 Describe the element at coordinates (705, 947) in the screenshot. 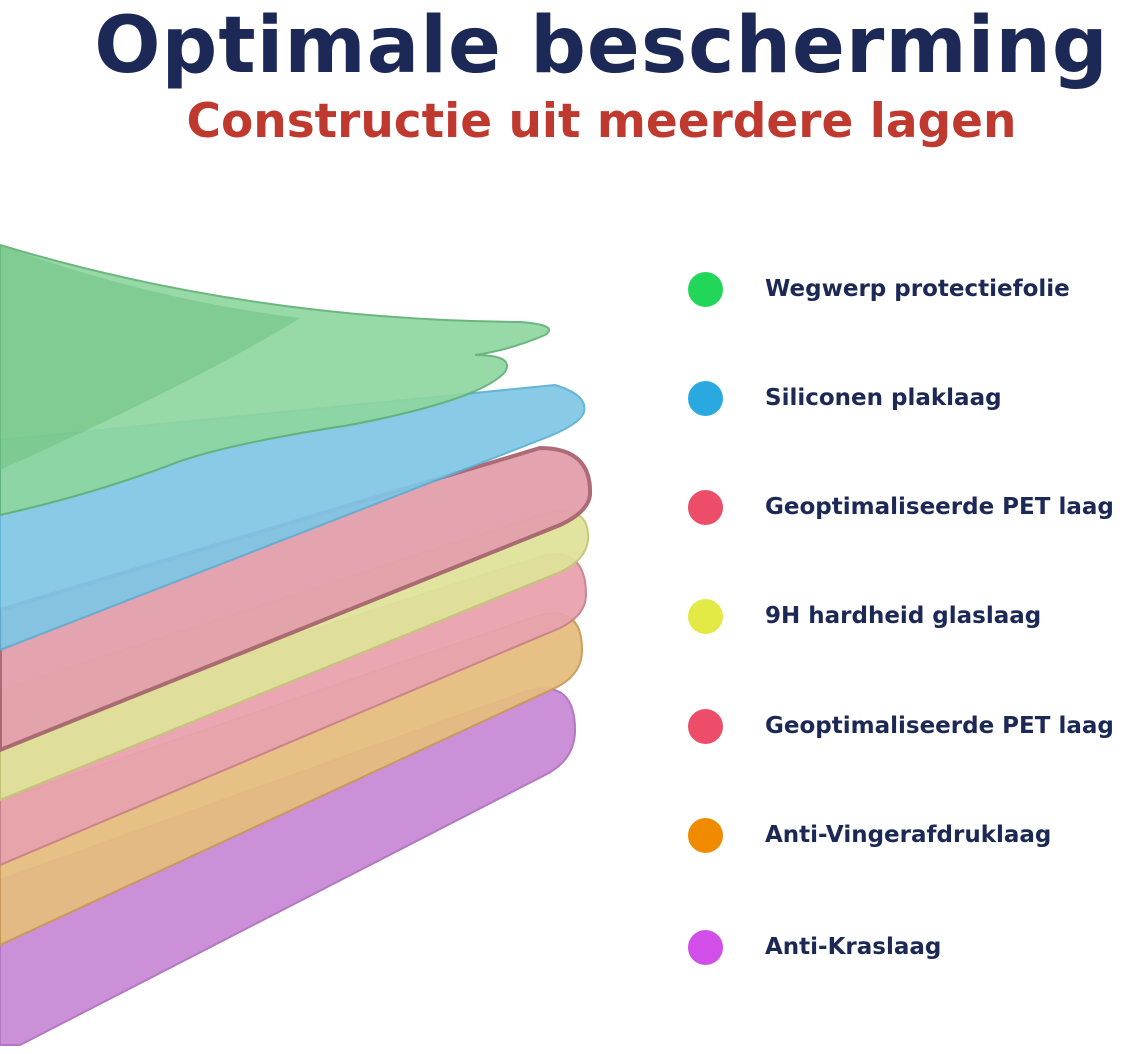

I see `purple-dot-icon` at that location.